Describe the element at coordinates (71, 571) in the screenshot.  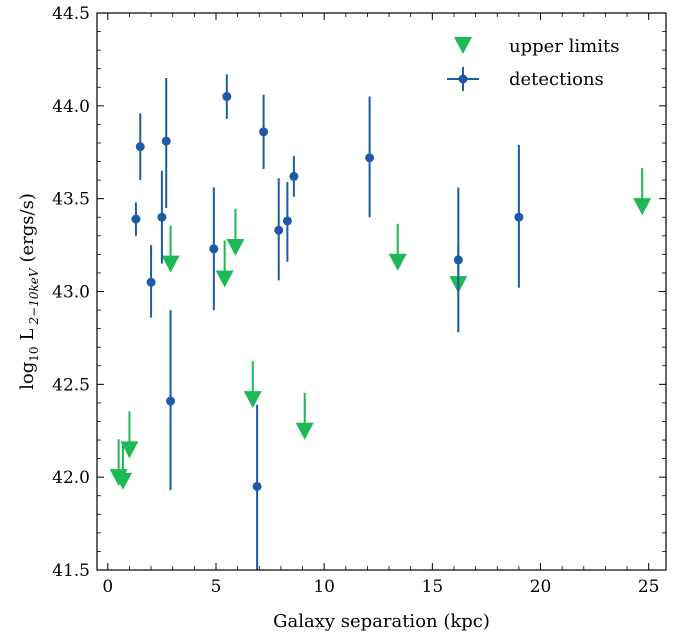
I see `y-tick-label: 41.5` at that location.